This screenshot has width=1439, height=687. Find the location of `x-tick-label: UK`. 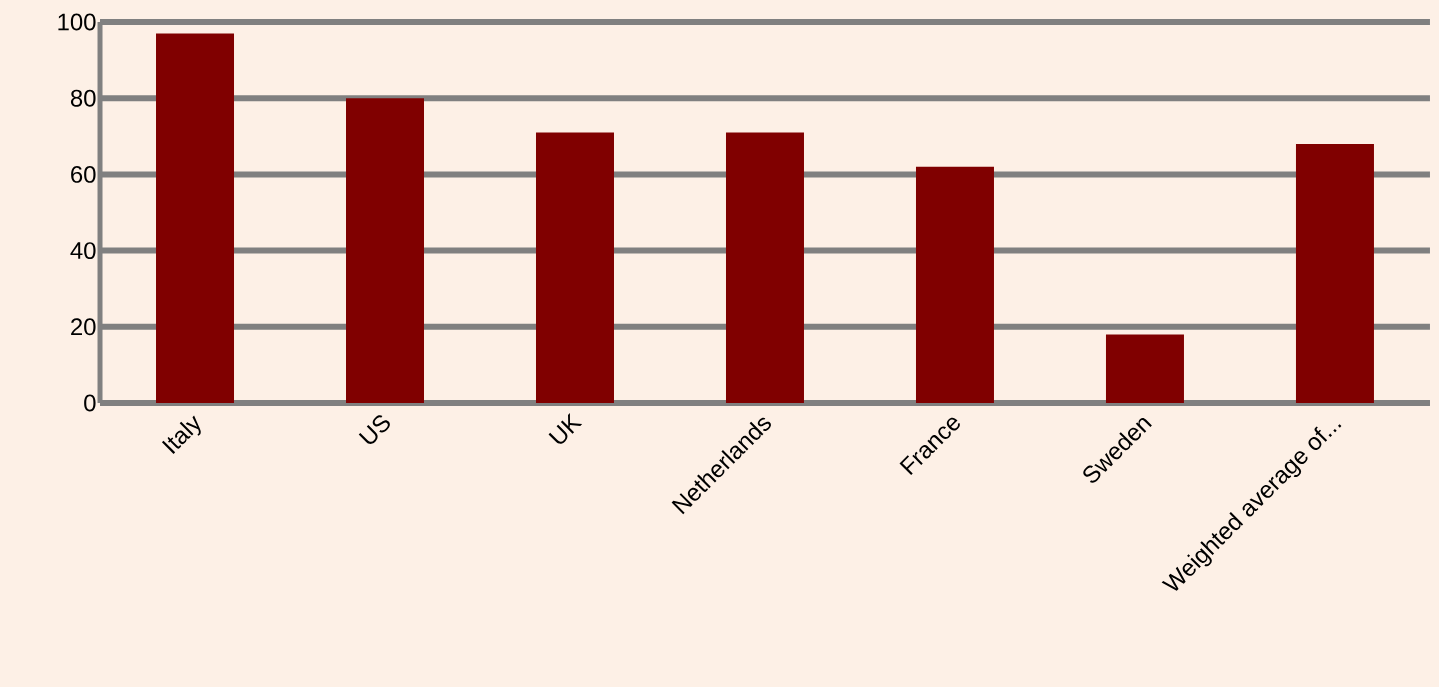

x-tick-label: UK is located at coordinates (565, 428).